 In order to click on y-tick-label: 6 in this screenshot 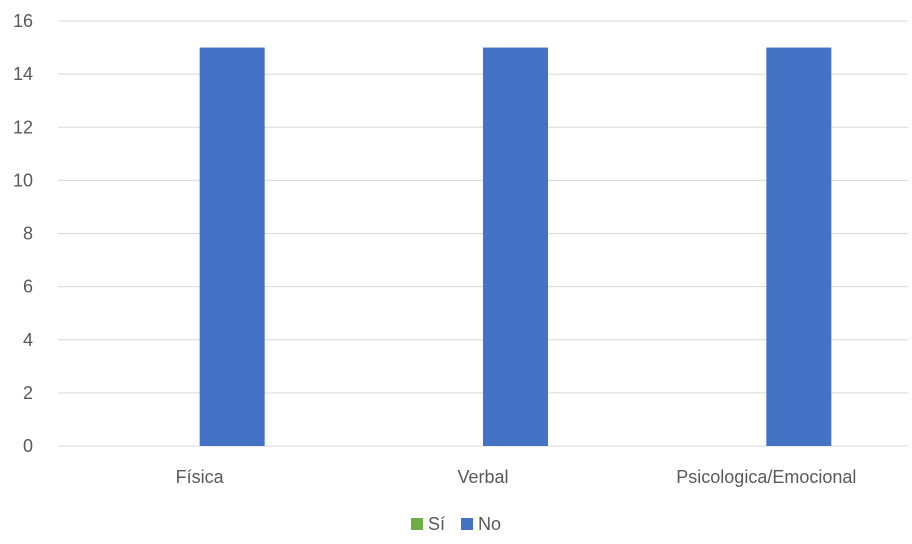, I will do `click(28, 287)`.